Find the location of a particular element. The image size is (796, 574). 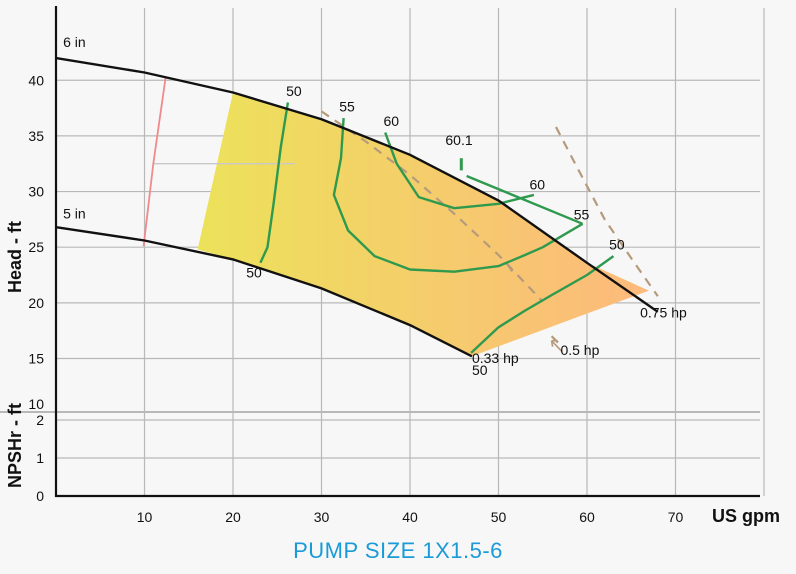

curve-label: 5 in is located at coordinates (74, 213).